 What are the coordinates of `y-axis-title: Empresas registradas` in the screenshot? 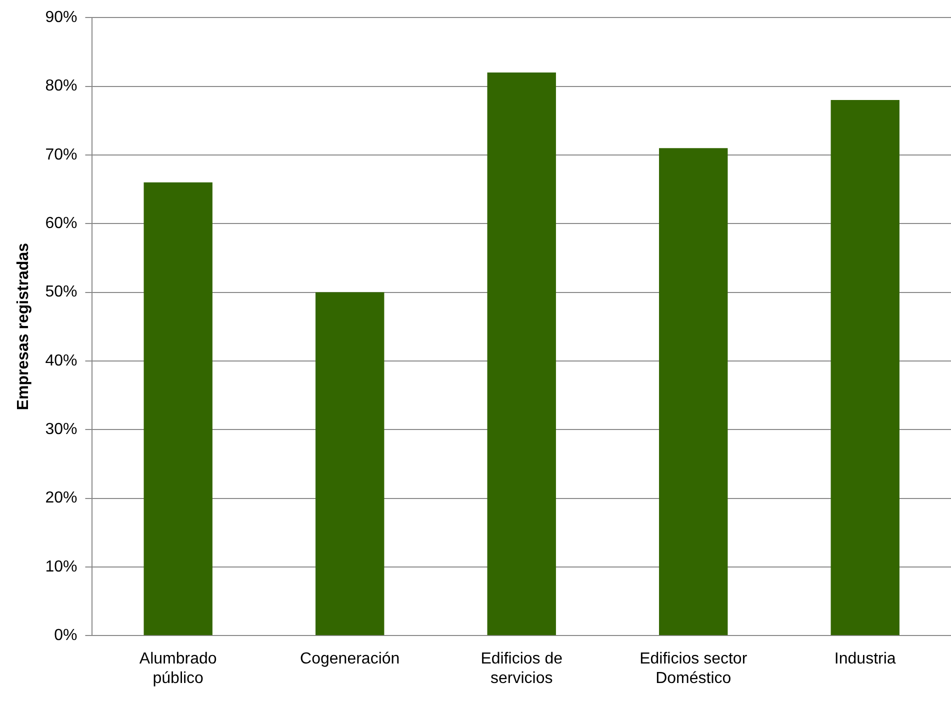 It's located at (23, 326).